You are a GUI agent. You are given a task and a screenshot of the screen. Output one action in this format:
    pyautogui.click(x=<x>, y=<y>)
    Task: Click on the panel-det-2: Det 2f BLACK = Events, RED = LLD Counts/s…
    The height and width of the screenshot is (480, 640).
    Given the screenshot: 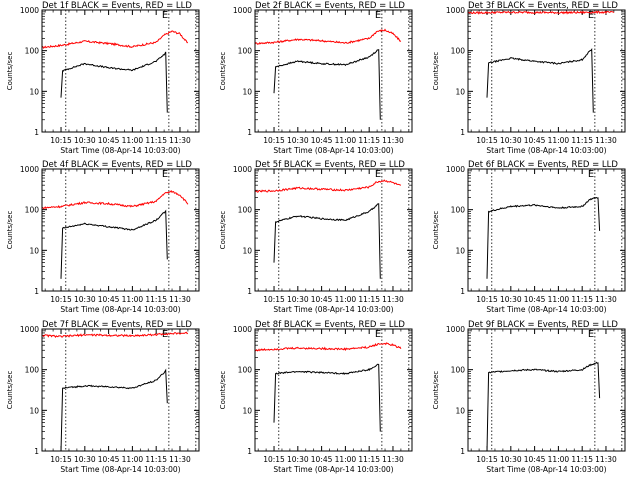 What is the action you would take?
    pyautogui.click(x=316, y=78)
    